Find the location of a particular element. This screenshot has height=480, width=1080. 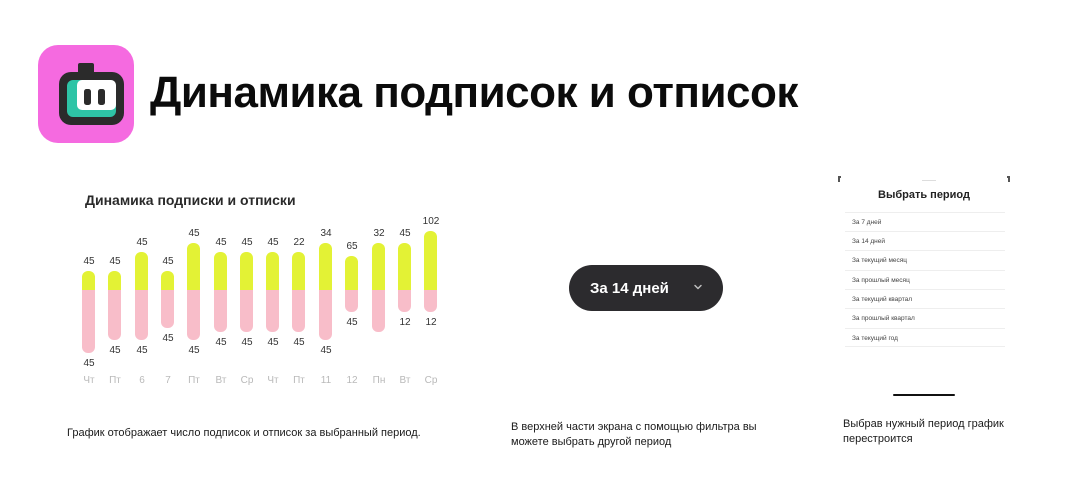

period-option-7-days: За 7 дней is located at coordinates (925, 221).